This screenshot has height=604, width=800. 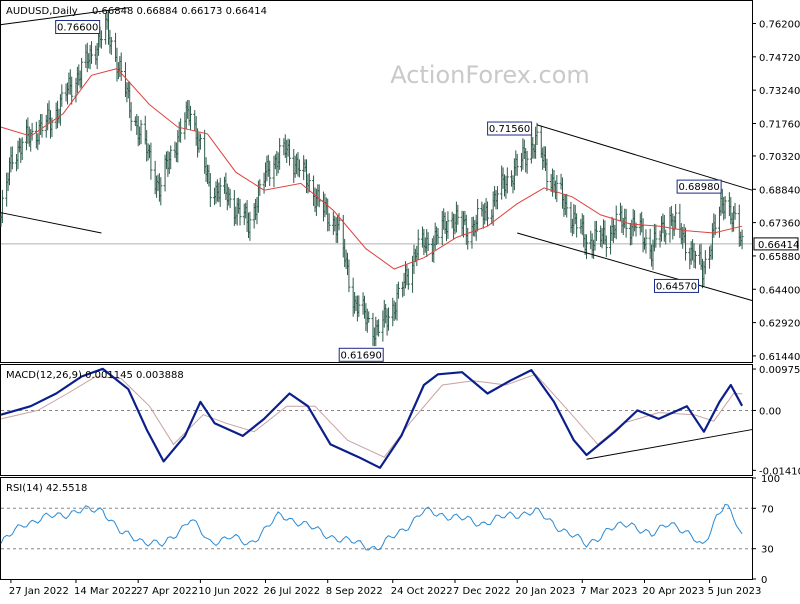 What do you see at coordinates (779, 25) in the screenshot?
I see `price-y-tick-label: 0.76200` at bounding box center [779, 25].